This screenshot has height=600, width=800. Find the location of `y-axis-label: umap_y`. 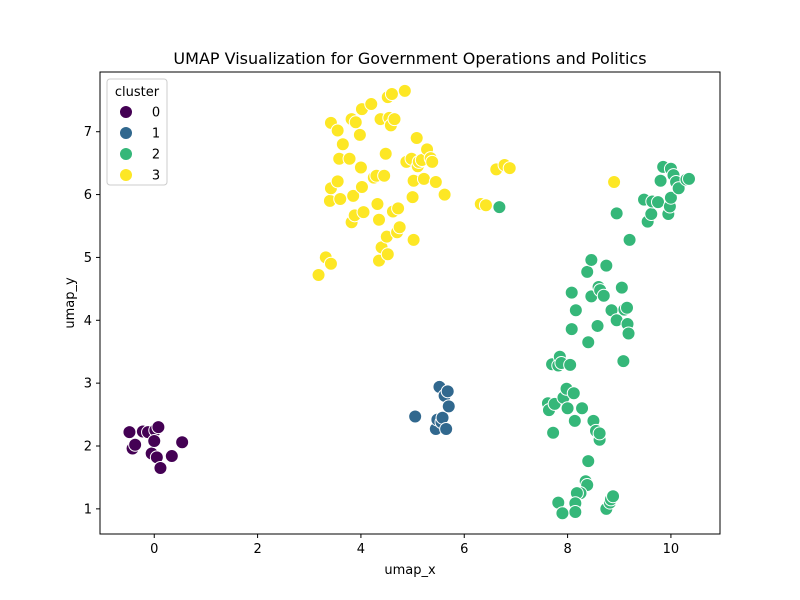

y-axis-label: umap_y is located at coordinates (70, 303).